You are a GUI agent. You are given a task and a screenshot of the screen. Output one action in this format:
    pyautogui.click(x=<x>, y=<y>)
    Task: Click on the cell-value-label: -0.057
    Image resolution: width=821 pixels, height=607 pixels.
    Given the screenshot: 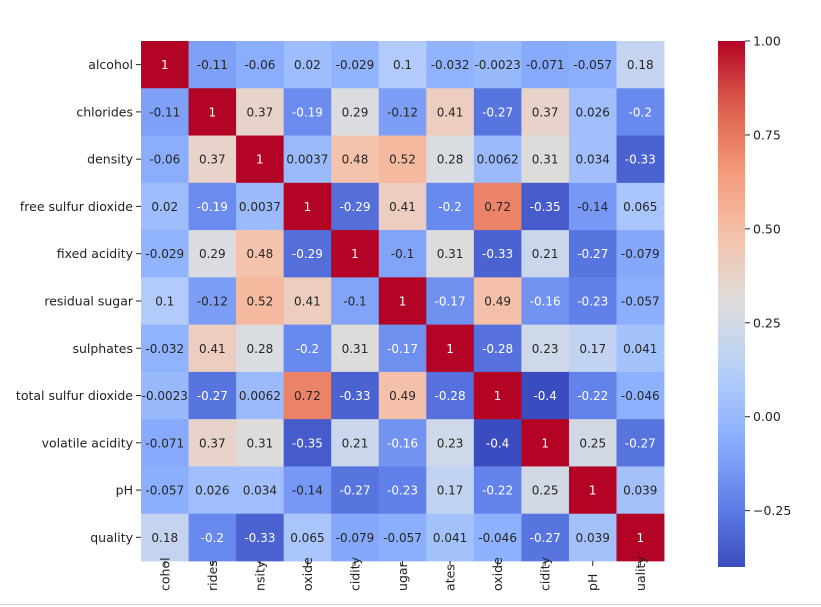 What is the action you would take?
    pyautogui.click(x=402, y=538)
    